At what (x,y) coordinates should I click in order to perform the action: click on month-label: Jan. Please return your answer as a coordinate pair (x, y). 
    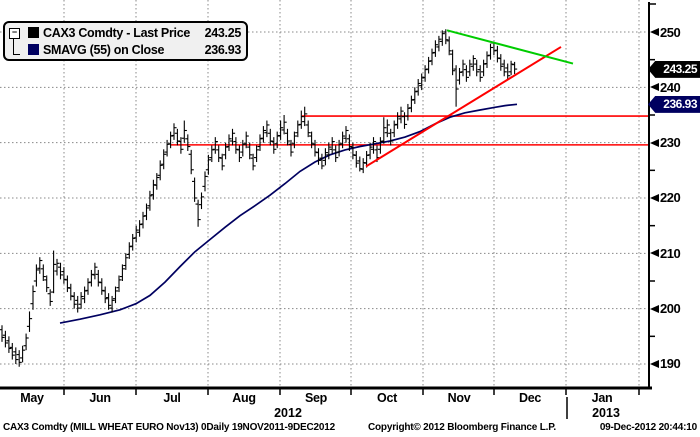
    Looking at the image, I should click on (602, 398).